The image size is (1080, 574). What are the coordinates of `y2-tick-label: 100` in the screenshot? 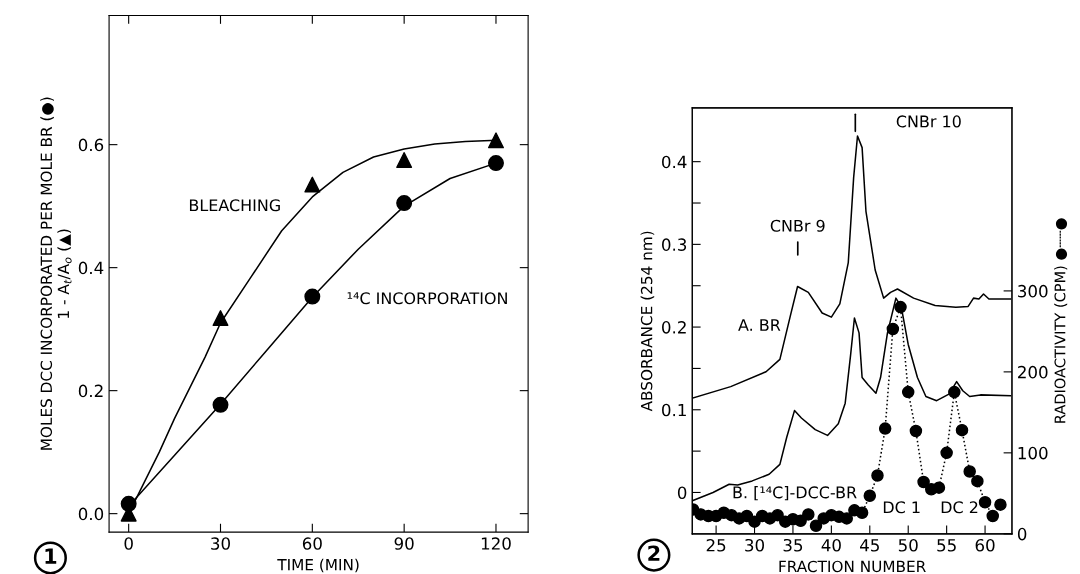 It's located at (1033, 453).